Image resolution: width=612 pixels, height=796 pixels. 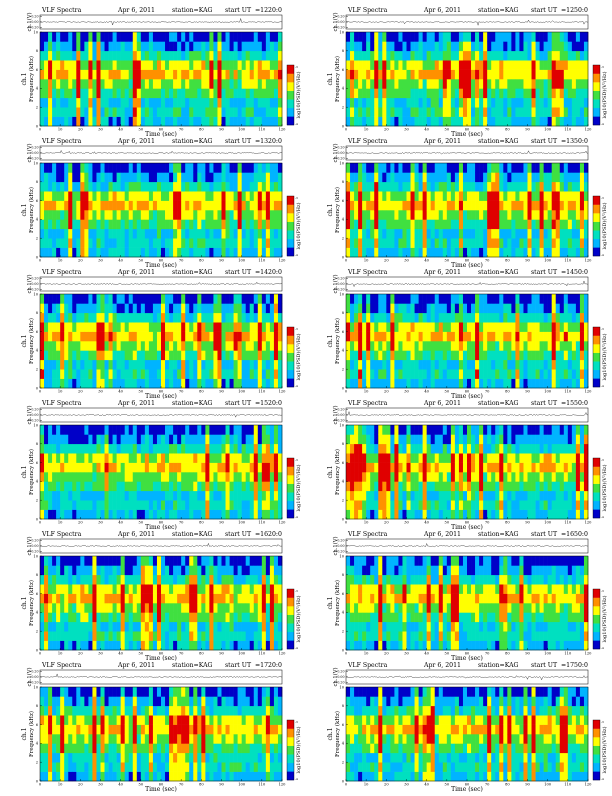 I want to click on panel-station: station=KAG, so click(x=498, y=272).